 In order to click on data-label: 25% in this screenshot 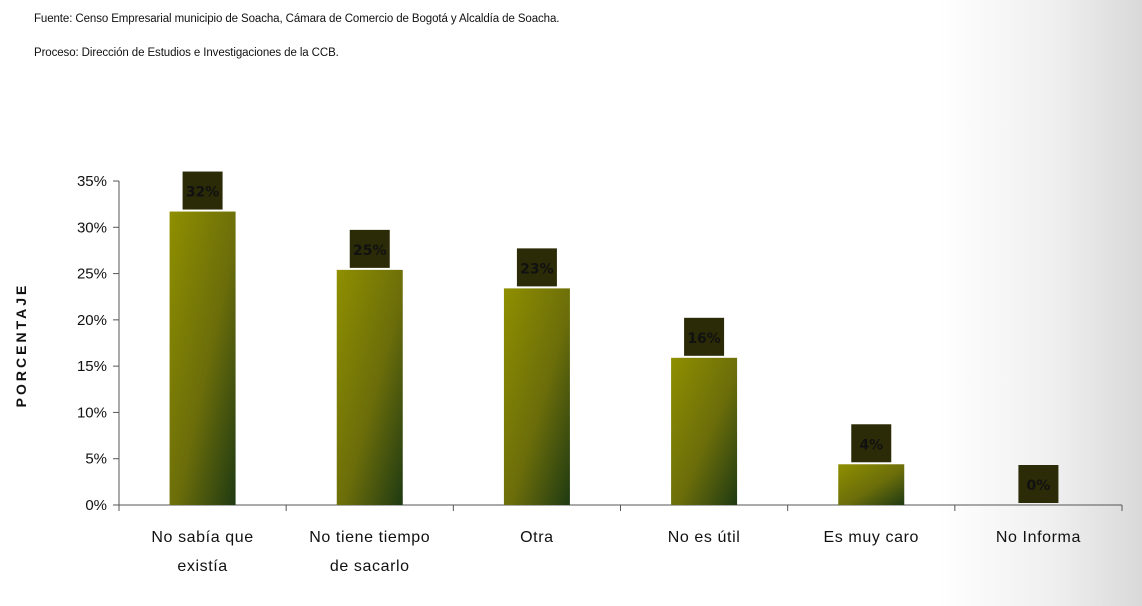, I will do `click(370, 251)`.